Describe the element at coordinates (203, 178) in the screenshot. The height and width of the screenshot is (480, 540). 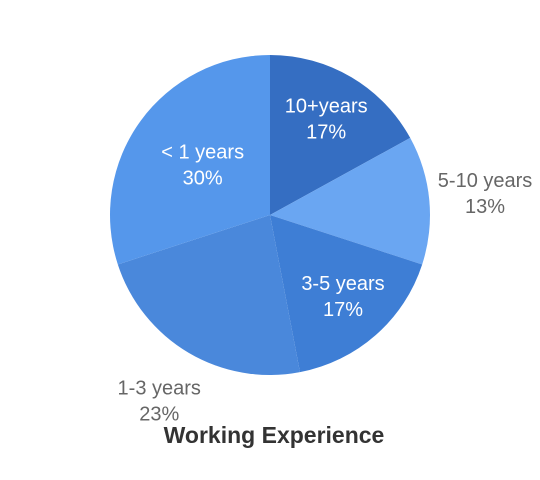
I see `slice-value-label: 30%` at that location.